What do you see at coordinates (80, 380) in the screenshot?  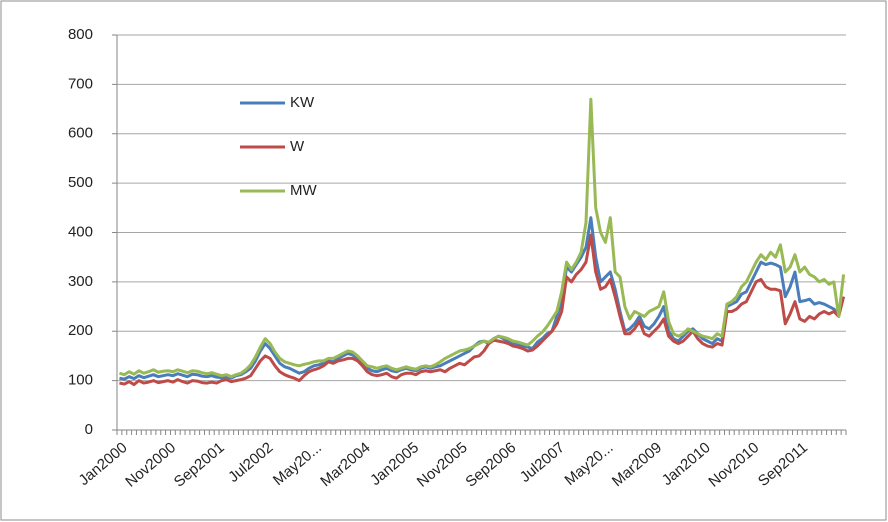 I see `y-tick-label: 100` at bounding box center [80, 380].